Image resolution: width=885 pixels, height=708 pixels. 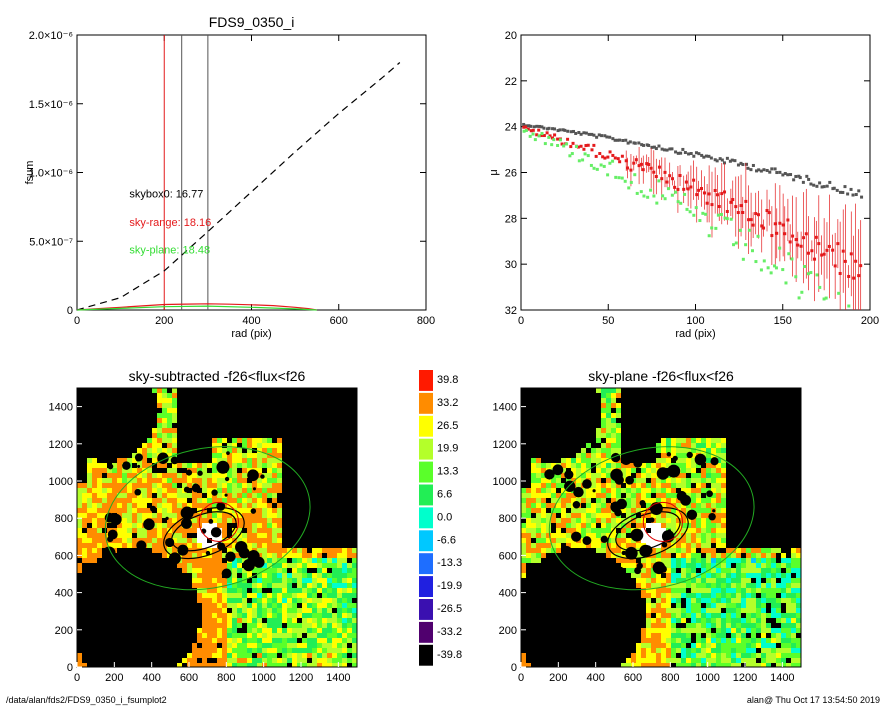 I want to click on x-tick-label: 600, so click(x=339, y=321).